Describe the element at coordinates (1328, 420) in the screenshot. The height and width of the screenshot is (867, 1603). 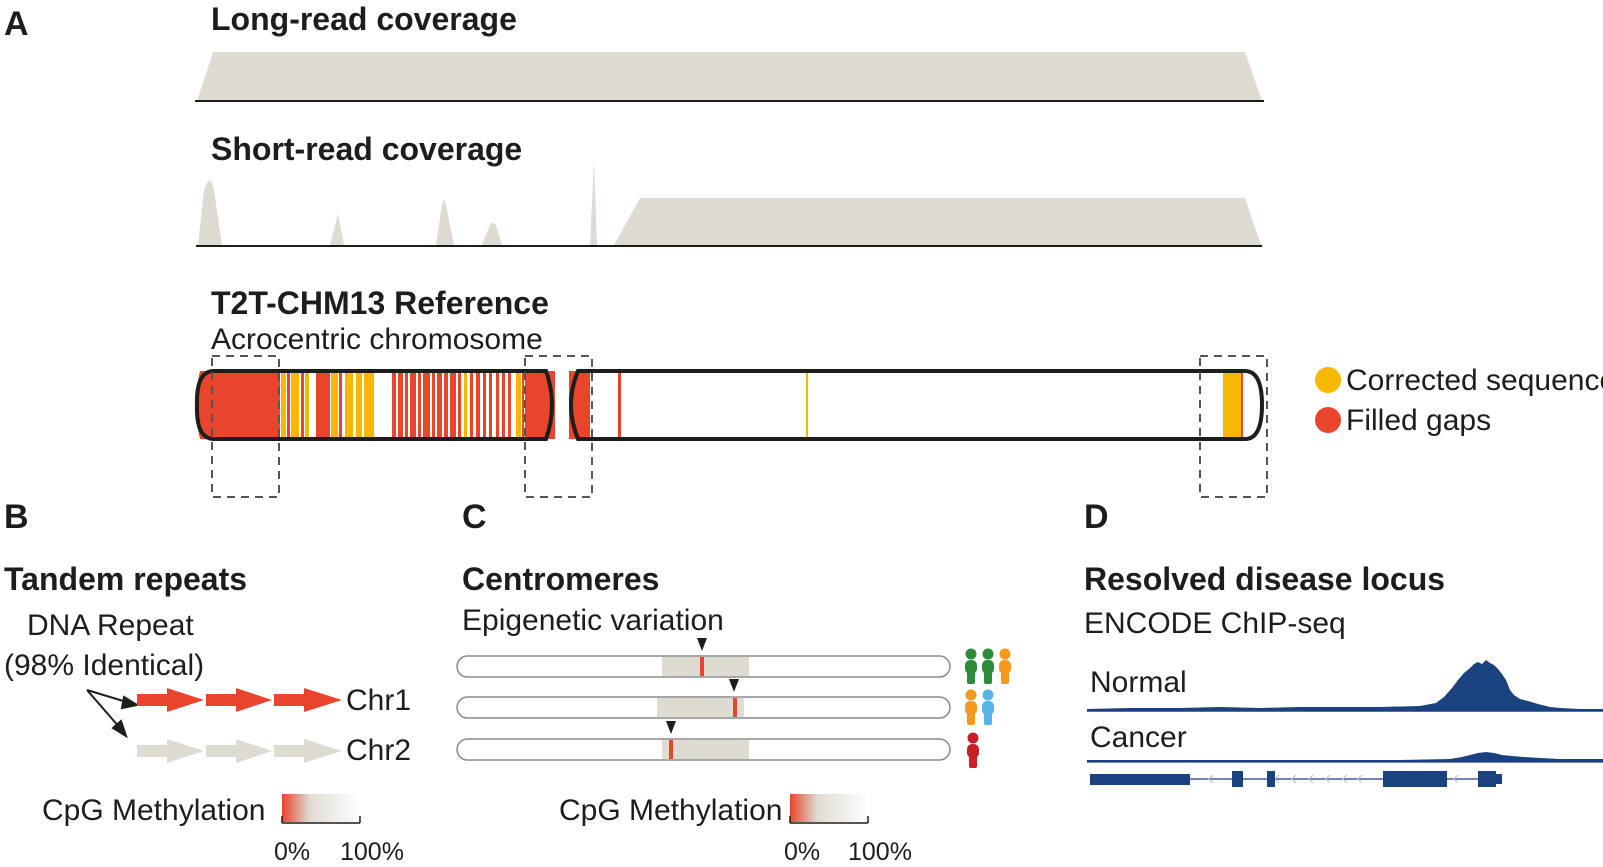
I see `legend-swatch-filled` at that location.